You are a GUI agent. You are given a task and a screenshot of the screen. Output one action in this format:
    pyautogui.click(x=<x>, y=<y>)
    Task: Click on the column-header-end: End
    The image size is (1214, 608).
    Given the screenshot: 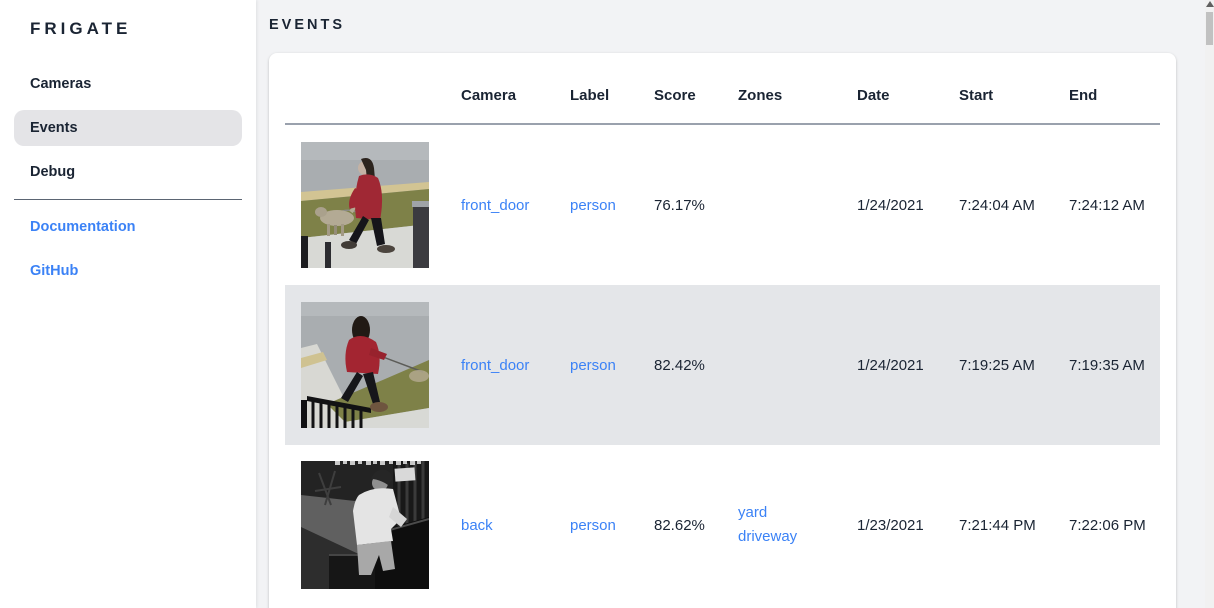 What is the action you would take?
    pyautogui.click(x=1083, y=95)
    